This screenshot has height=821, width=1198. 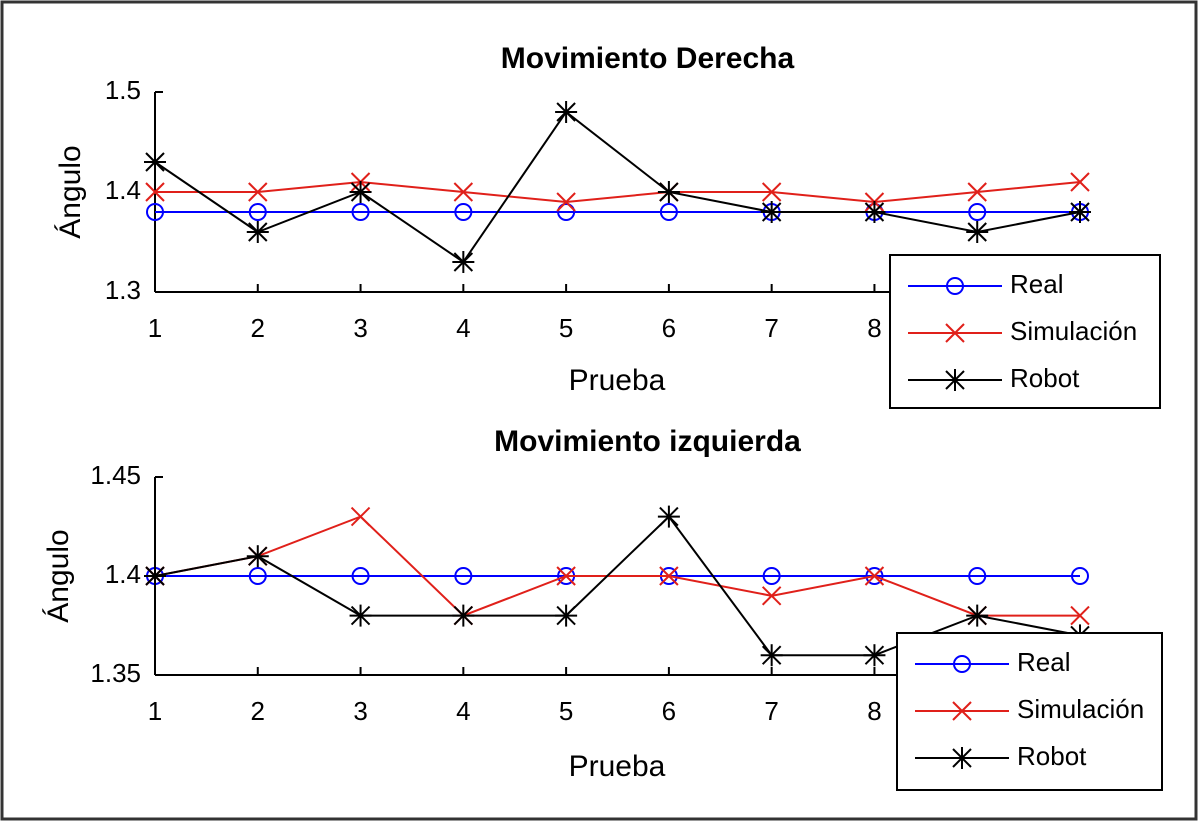 I want to click on y-tick-label: 1.45, so click(x=115, y=475).